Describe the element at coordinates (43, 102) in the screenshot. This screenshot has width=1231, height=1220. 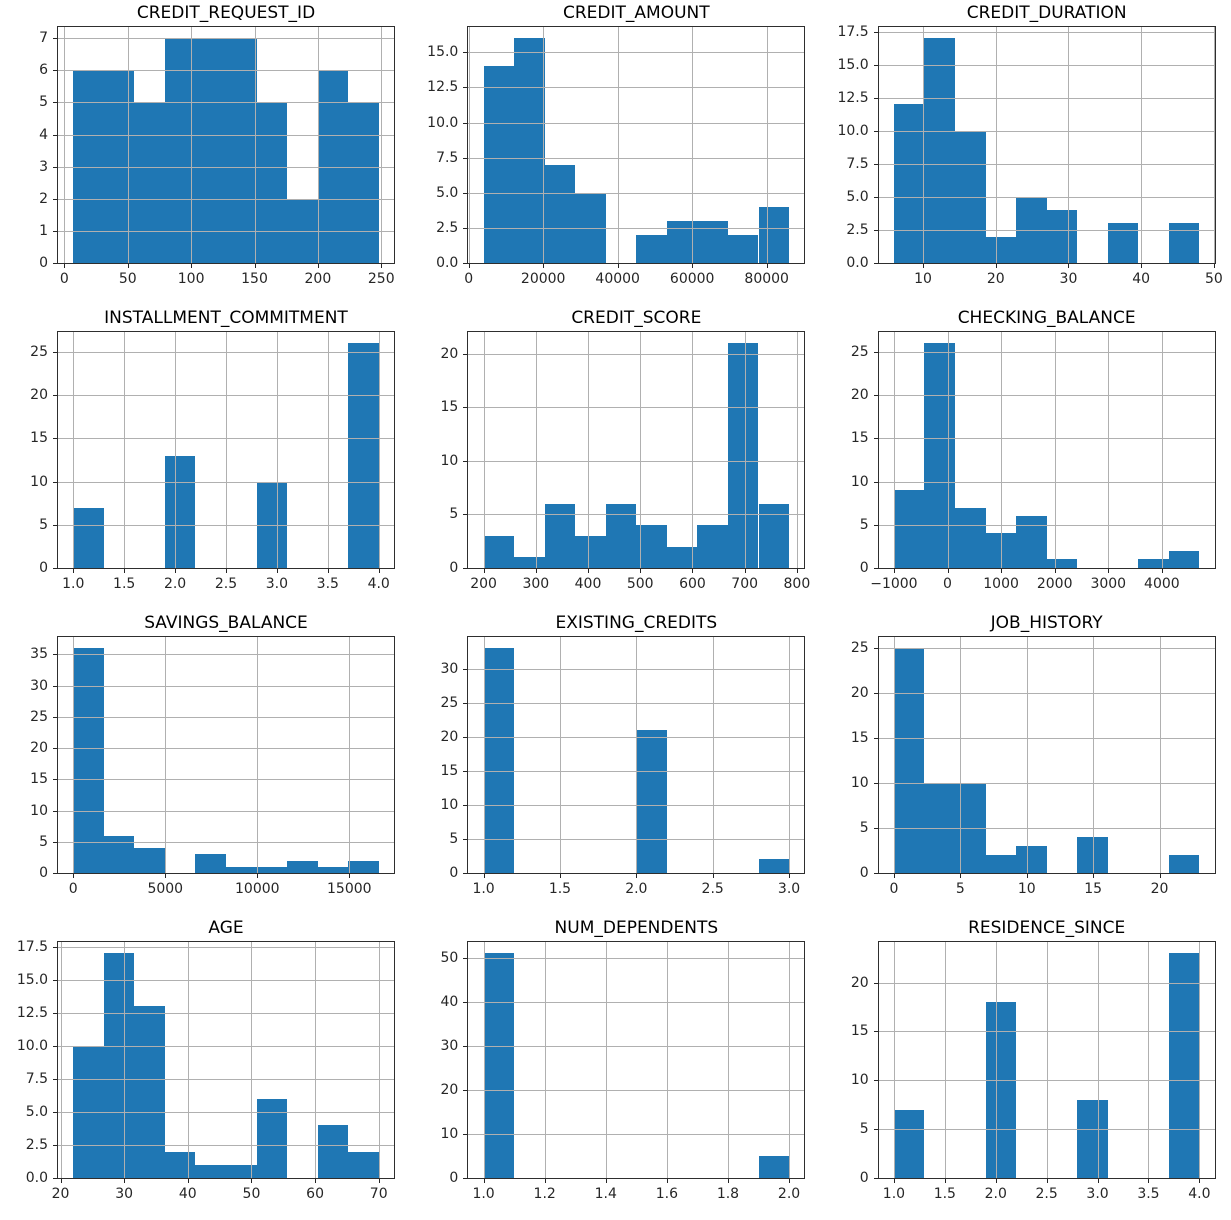
I see `y-tick-label: 5` at that location.